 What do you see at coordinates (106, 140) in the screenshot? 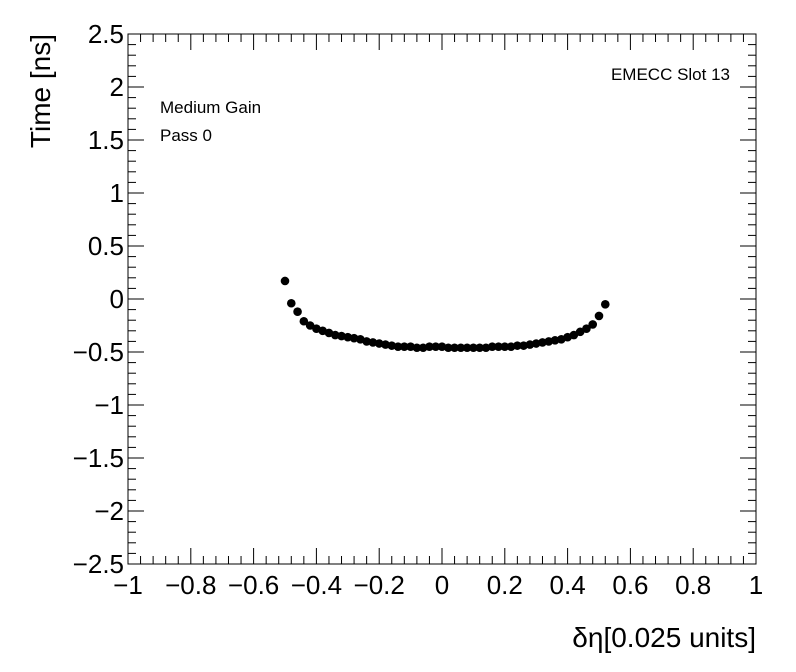
I see `y-tick-label: 1.5` at bounding box center [106, 140].